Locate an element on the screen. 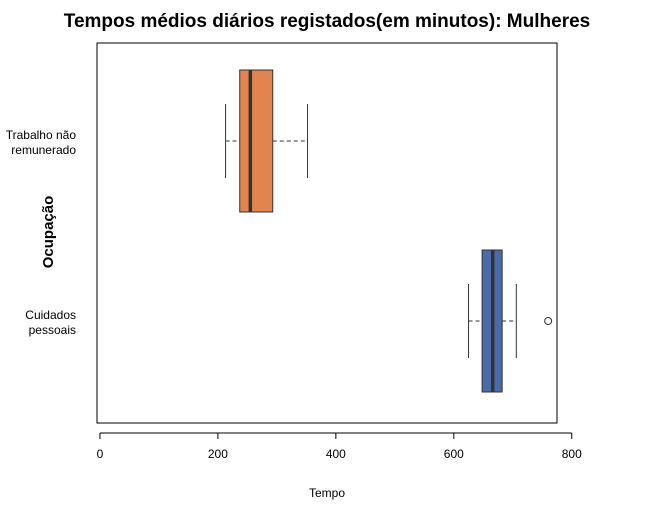  x-tick-label: 800 is located at coordinates (572, 454).